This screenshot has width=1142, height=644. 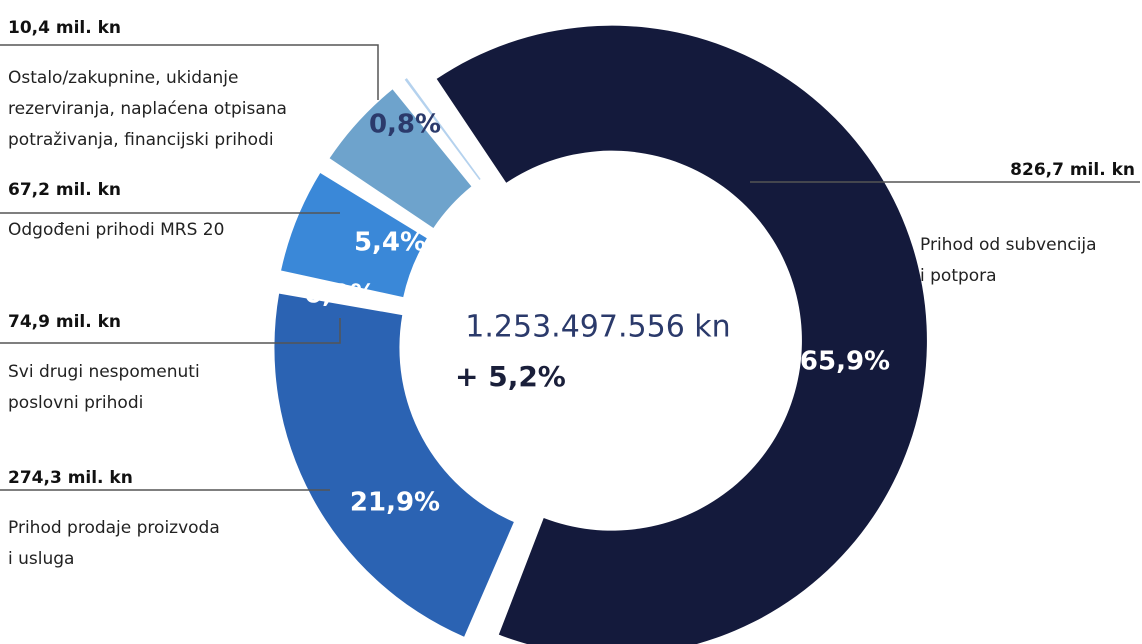 What do you see at coordinates (64, 28) in the screenshot?
I see `amount-label: 10,4 mil. kn` at bounding box center [64, 28].